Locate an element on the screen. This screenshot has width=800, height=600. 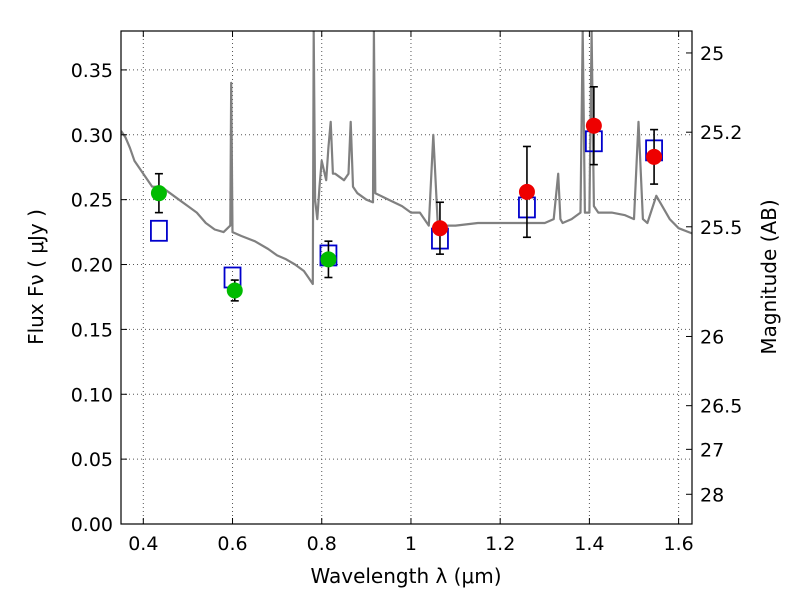
y-tick-label: 0.20 is located at coordinates (92, 266).